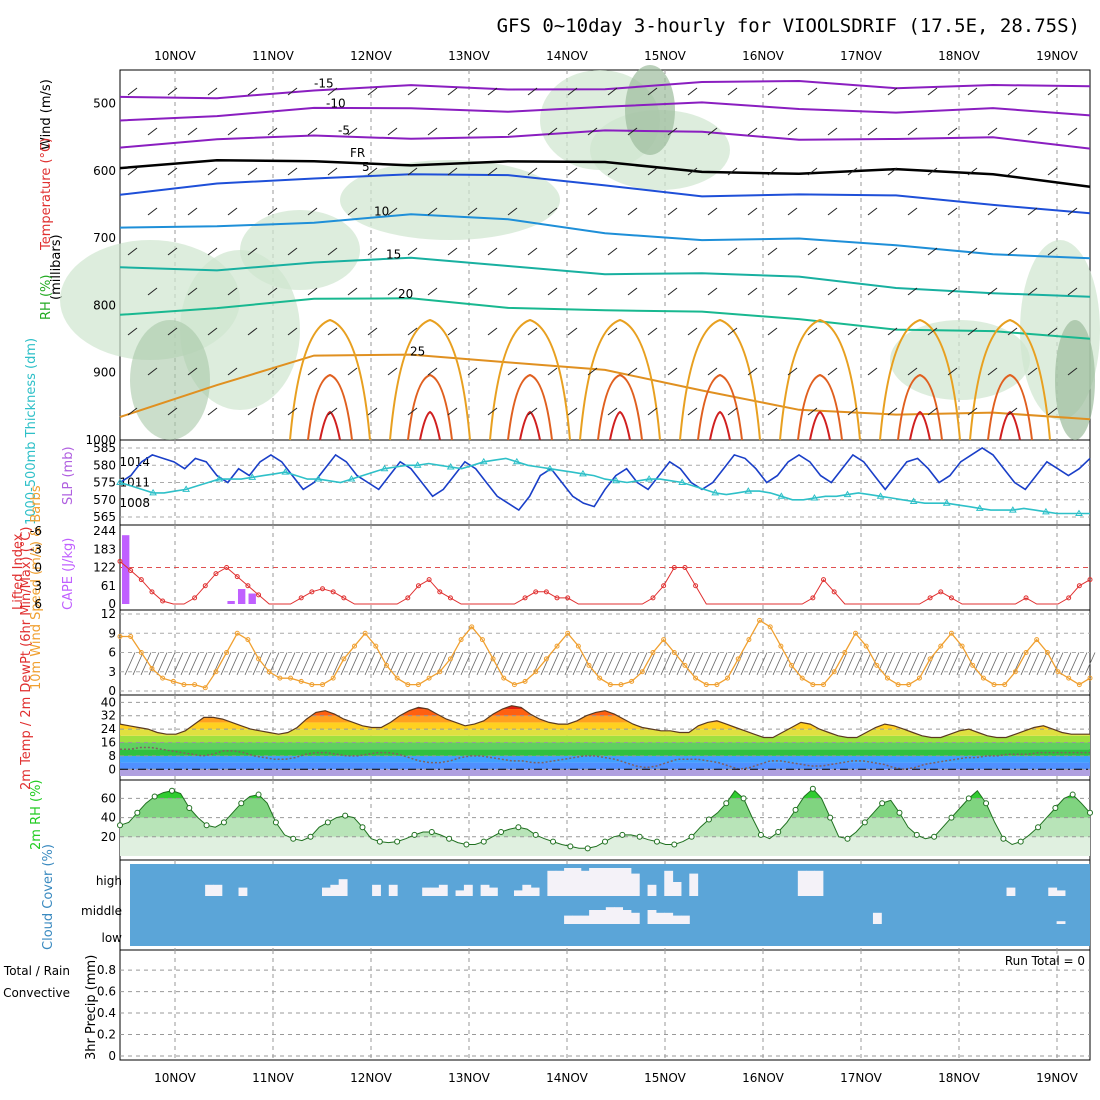 This screenshot has height=1100, width=1100. What do you see at coordinates (112, 633) in the screenshot?
I see `wind-tick-label: 9` at bounding box center [112, 633].